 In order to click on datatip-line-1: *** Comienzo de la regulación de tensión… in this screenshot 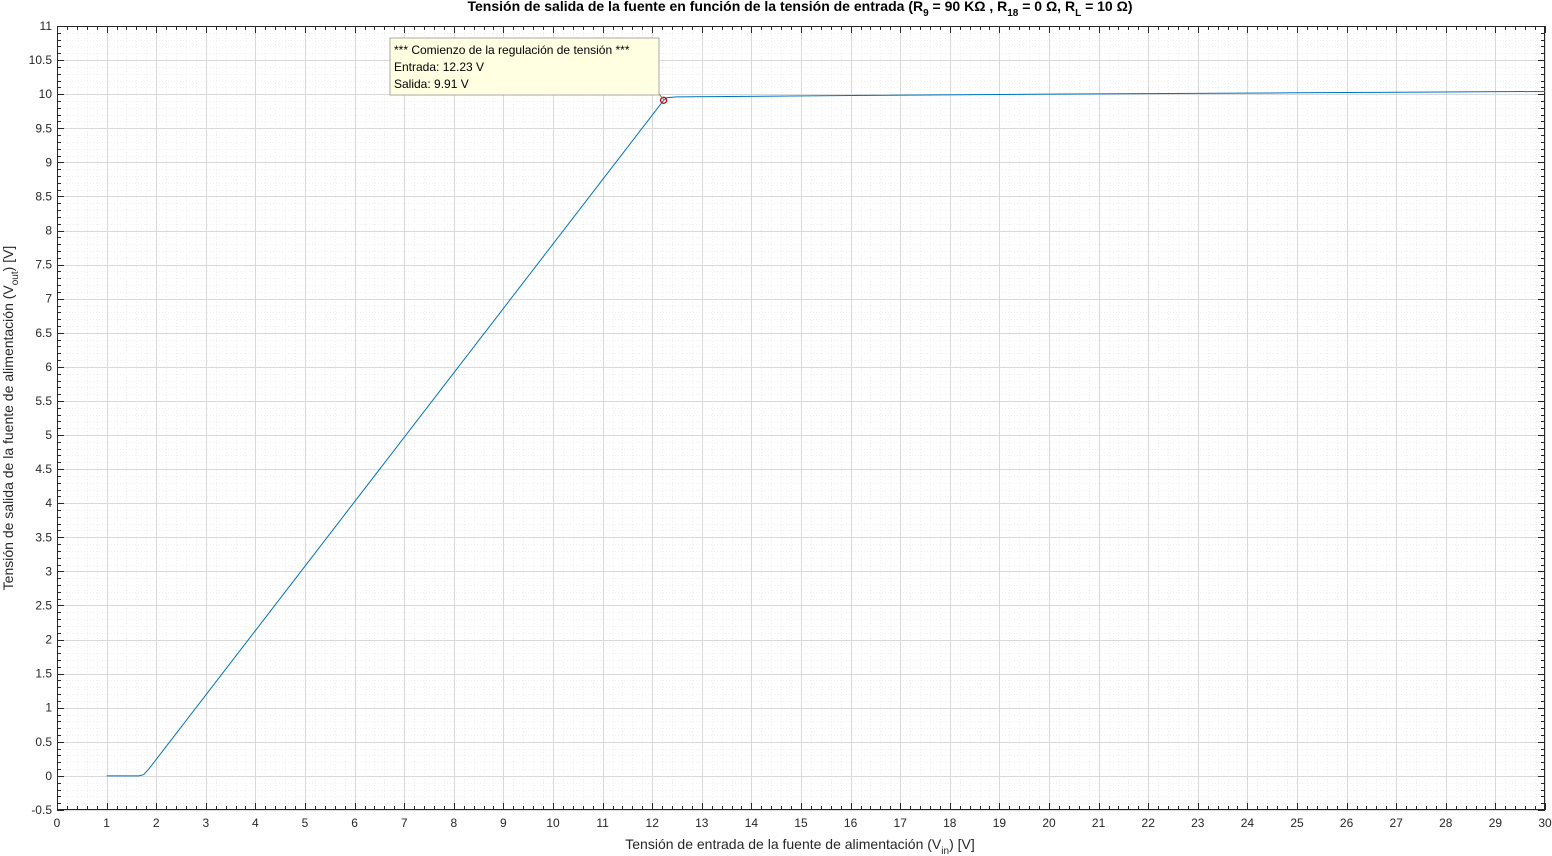, I will do `click(512, 50)`.